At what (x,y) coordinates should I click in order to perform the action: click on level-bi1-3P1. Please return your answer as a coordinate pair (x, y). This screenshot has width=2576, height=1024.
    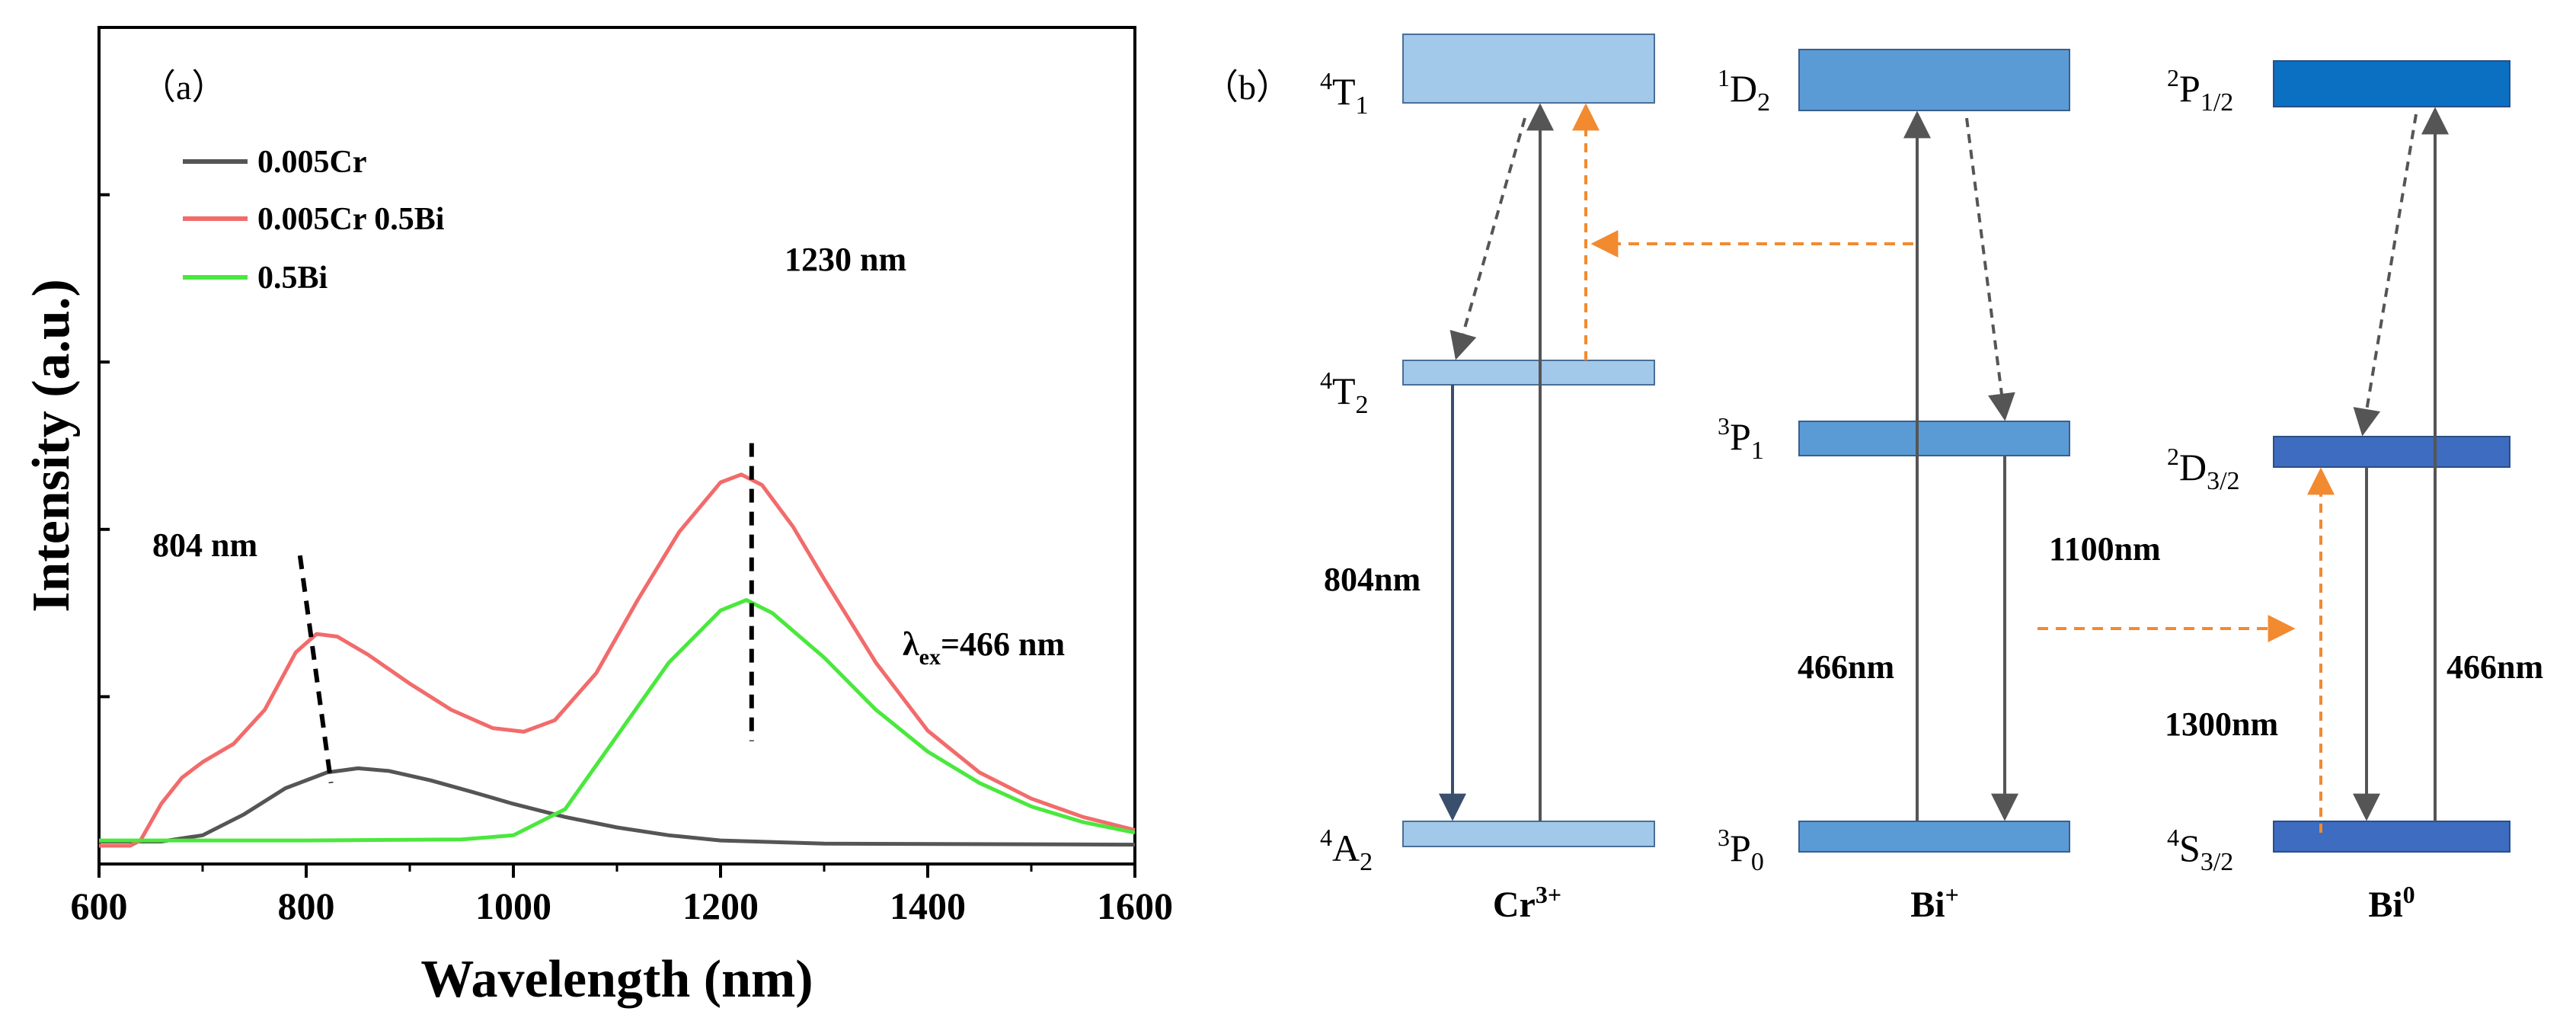
    Looking at the image, I should click on (1934, 438).